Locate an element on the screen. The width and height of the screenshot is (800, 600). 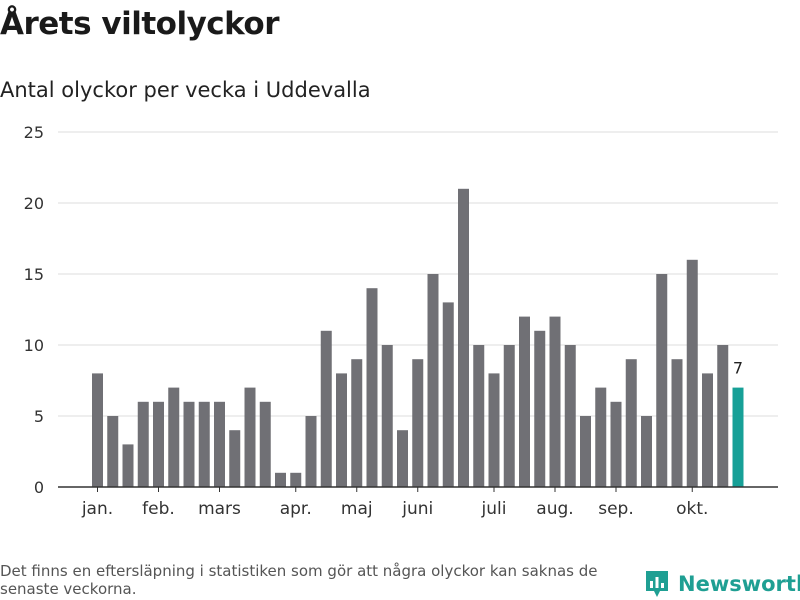
y-tick-label: 15 is located at coordinates (34, 274).